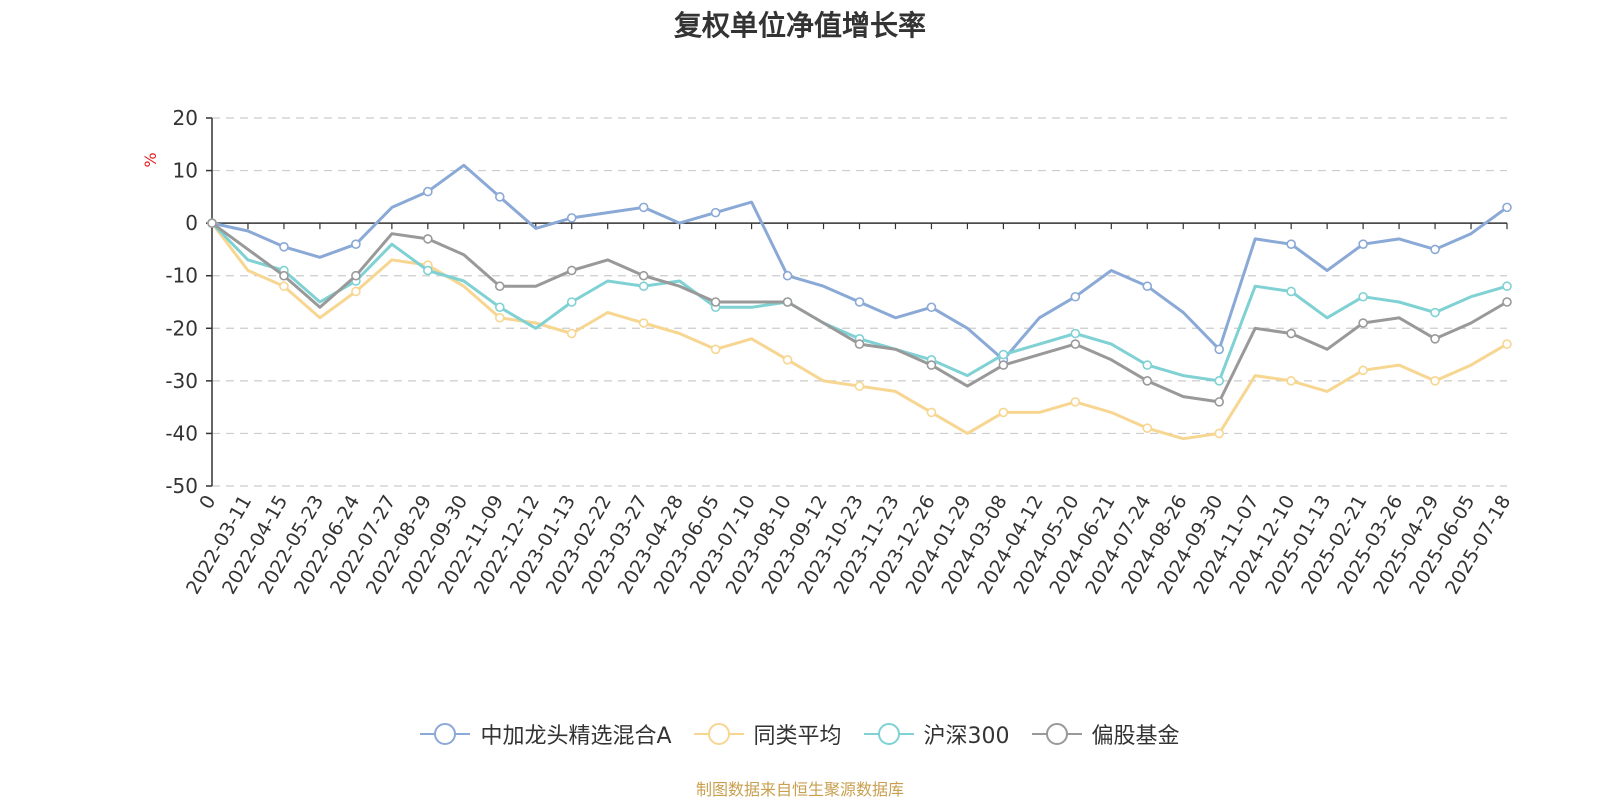 The image size is (1600, 800). I want to click on legend-item: 偏股基金, so click(1105, 734).